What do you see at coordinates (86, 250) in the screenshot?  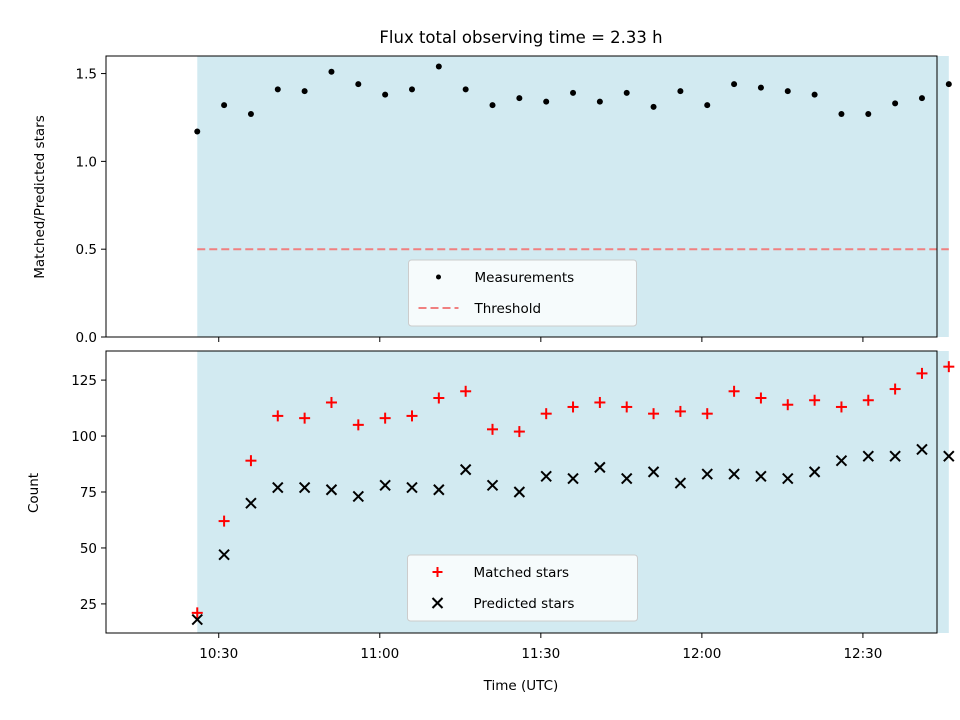 I see `y-tick-label: 0.5` at bounding box center [86, 250].